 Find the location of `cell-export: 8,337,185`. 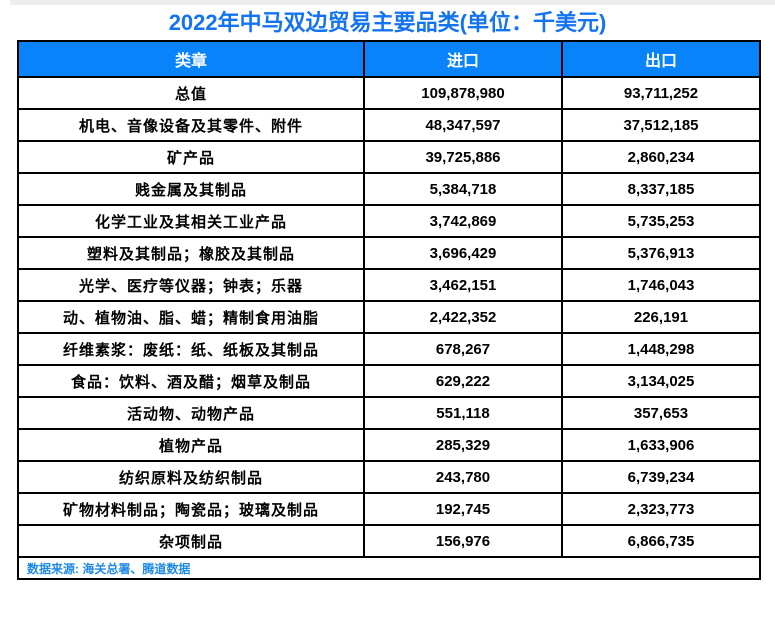

cell-export: 8,337,185 is located at coordinates (661, 189).